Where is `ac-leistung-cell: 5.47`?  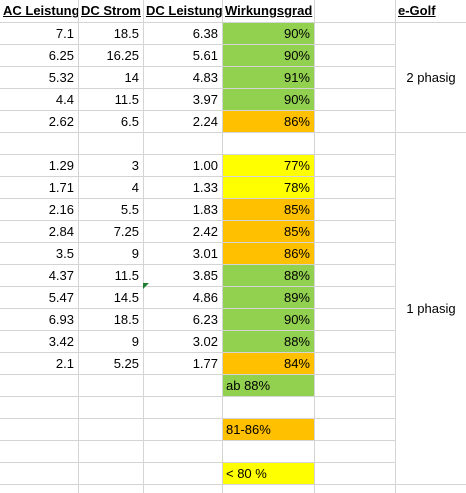 ac-leistung-cell: 5.47 is located at coordinates (61, 297).